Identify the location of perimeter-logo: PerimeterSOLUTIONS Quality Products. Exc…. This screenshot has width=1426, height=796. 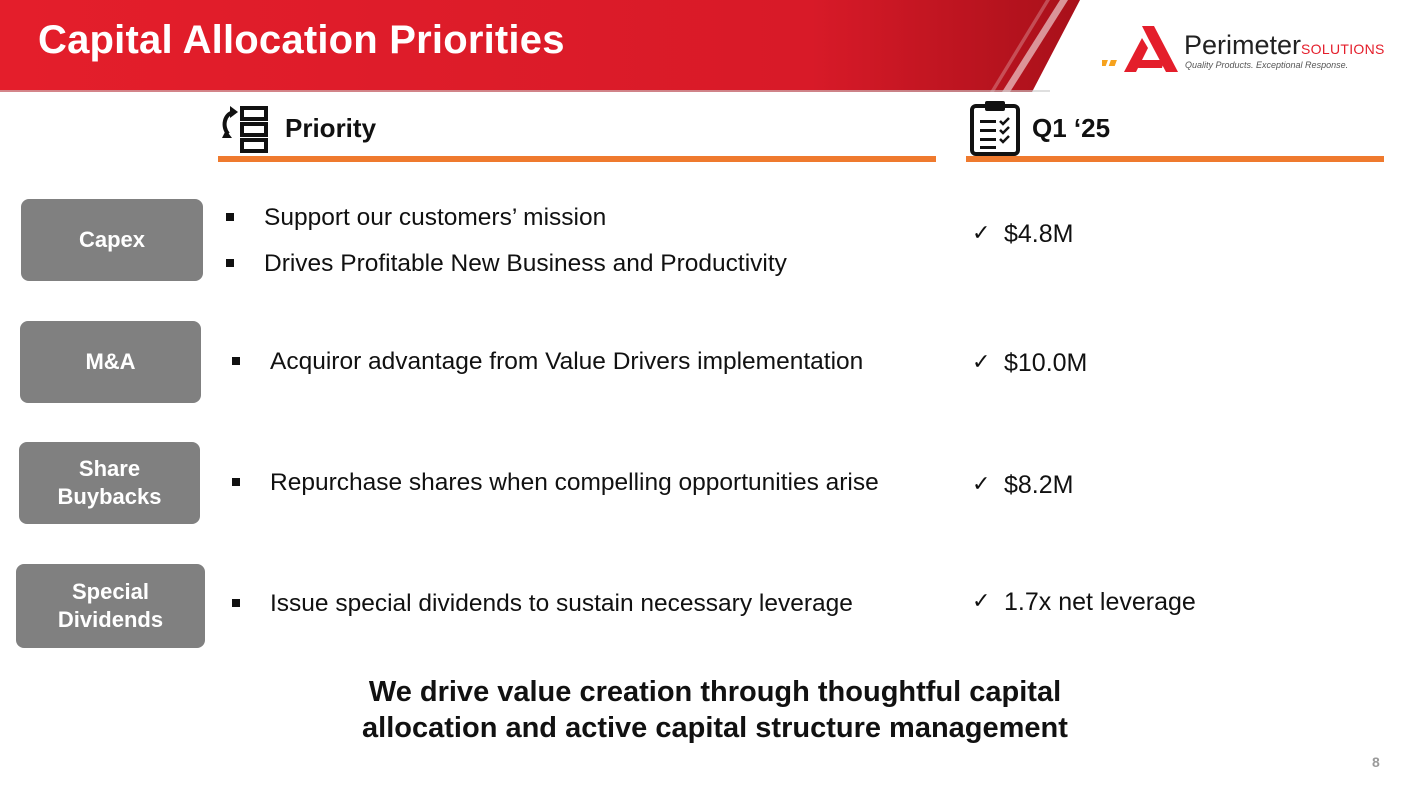
(1252, 50).